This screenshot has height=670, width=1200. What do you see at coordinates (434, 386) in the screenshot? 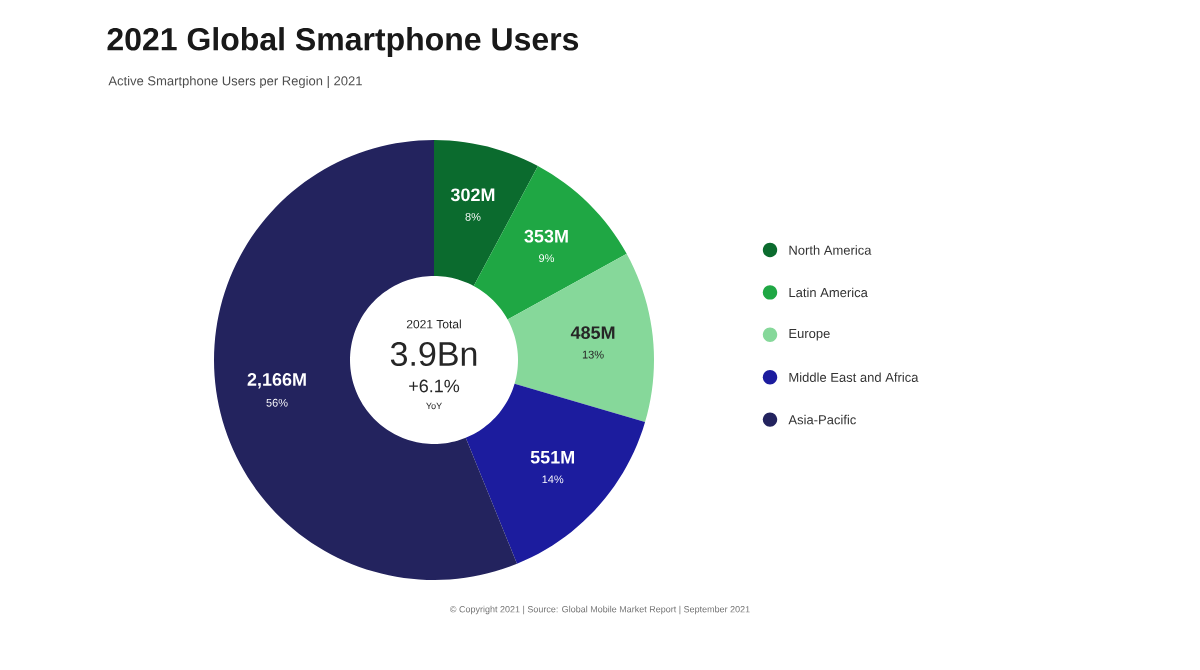
I see `text: +6.1%` at bounding box center [434, 386].